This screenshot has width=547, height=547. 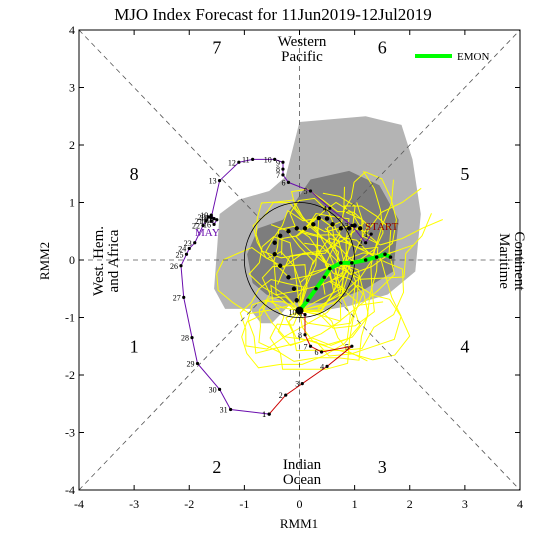 I want to click on may-track-day-label: 28, so click(x=185, y=338).